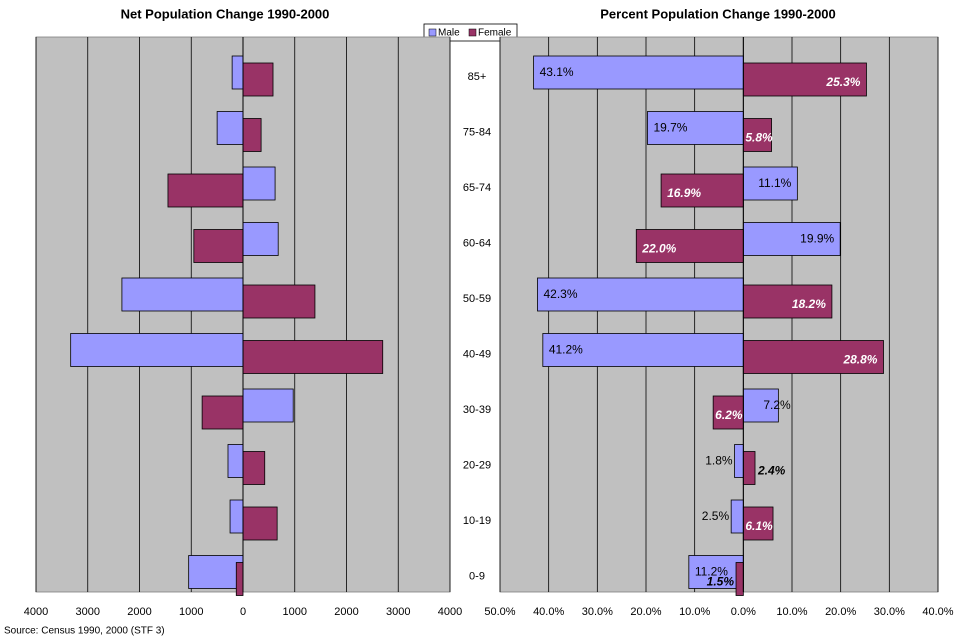  I want to click on data-label: 2.5%, so click(716, 516).